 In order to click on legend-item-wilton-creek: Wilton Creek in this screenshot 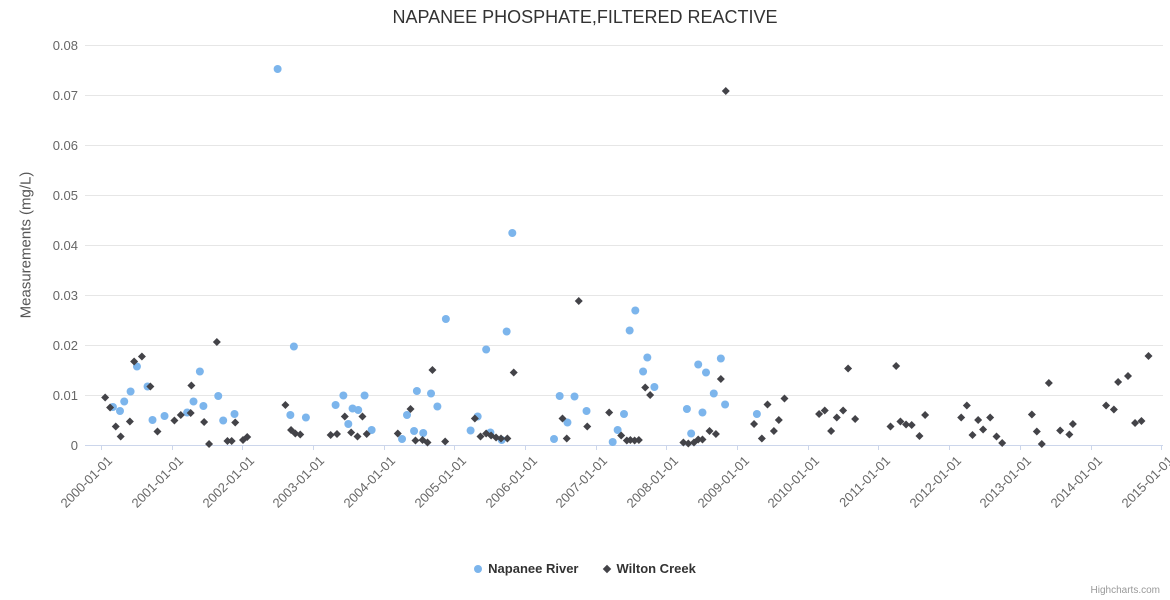, I will do `click(649, 568)`.